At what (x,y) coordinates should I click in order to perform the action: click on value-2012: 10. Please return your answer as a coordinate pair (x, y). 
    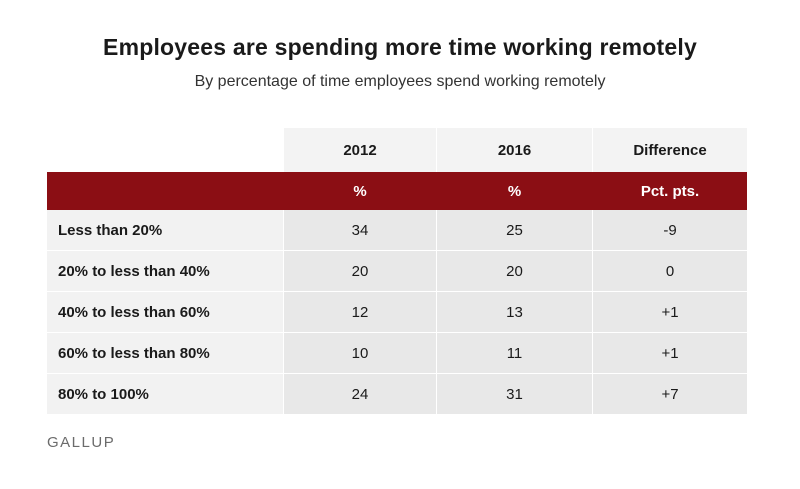
    Looking at the image, I should click on (360, 353).